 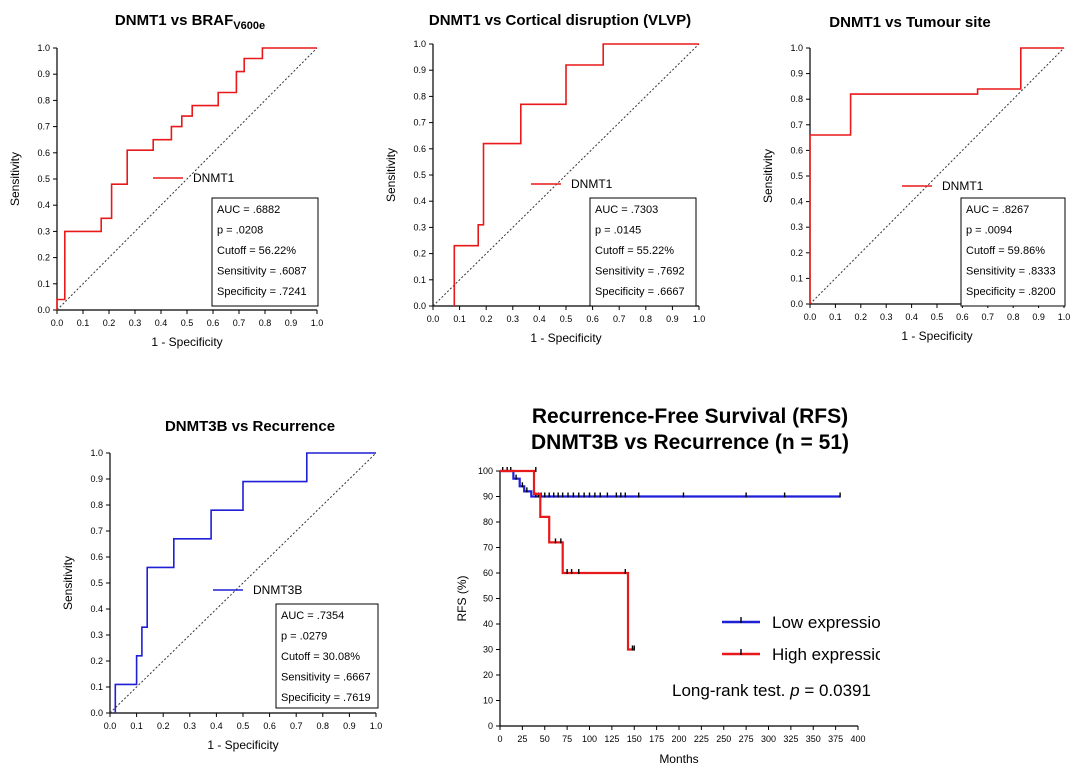 I want to click on roc4-stat-line: Cutoff = 30.08%, so click(x=320, y=657).